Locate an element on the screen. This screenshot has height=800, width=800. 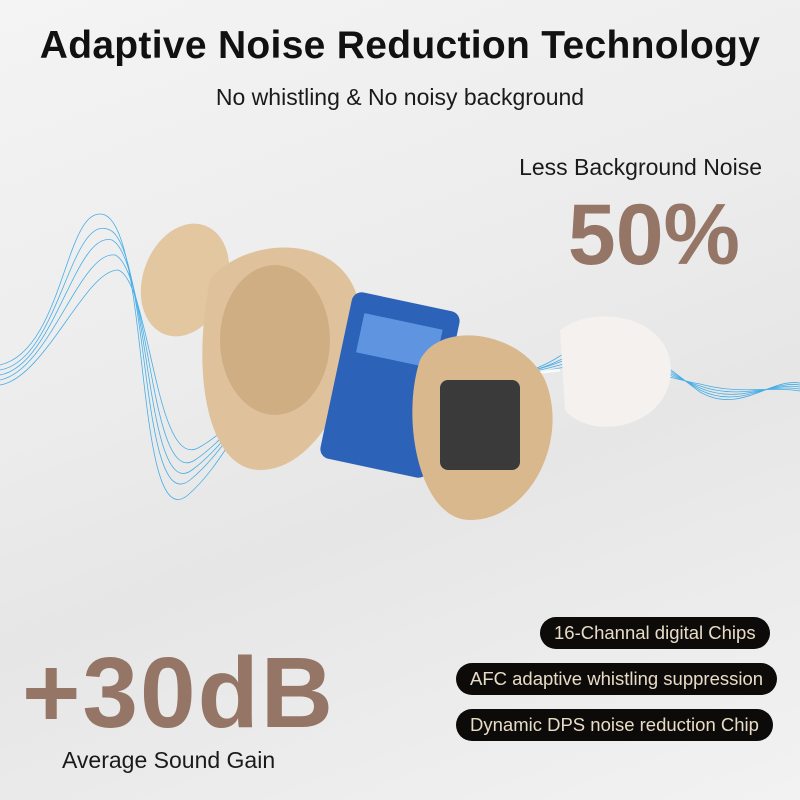
earbud-inner-housing is located at coordinates (482, 427).